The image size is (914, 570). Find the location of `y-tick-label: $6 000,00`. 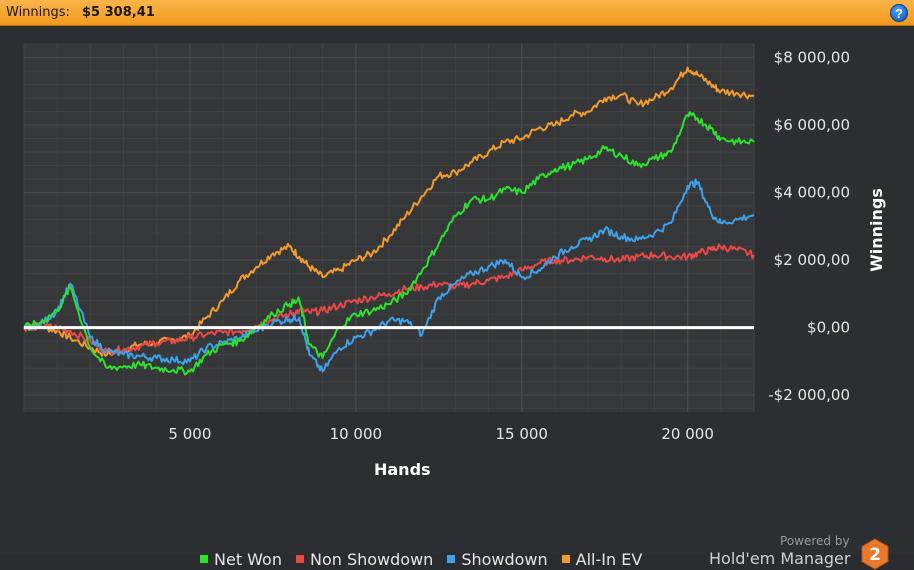

y-tick-label: $6 000,00 is located at coordinates (812, 125).